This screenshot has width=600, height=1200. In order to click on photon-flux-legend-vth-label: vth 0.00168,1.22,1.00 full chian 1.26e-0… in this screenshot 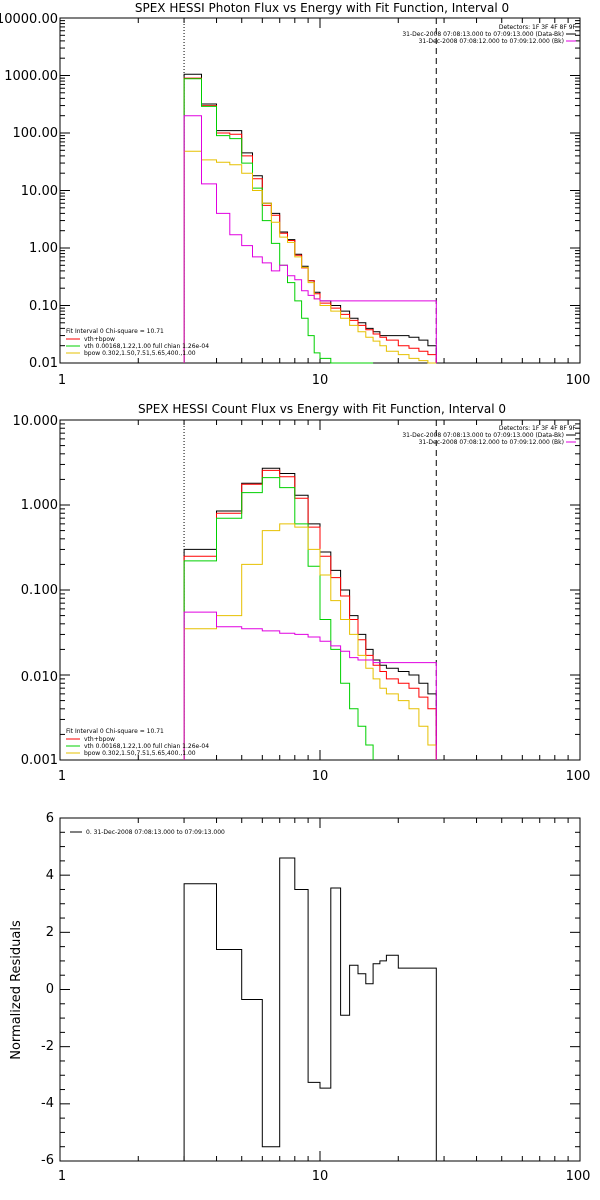, I will do `click(146, 346)`.